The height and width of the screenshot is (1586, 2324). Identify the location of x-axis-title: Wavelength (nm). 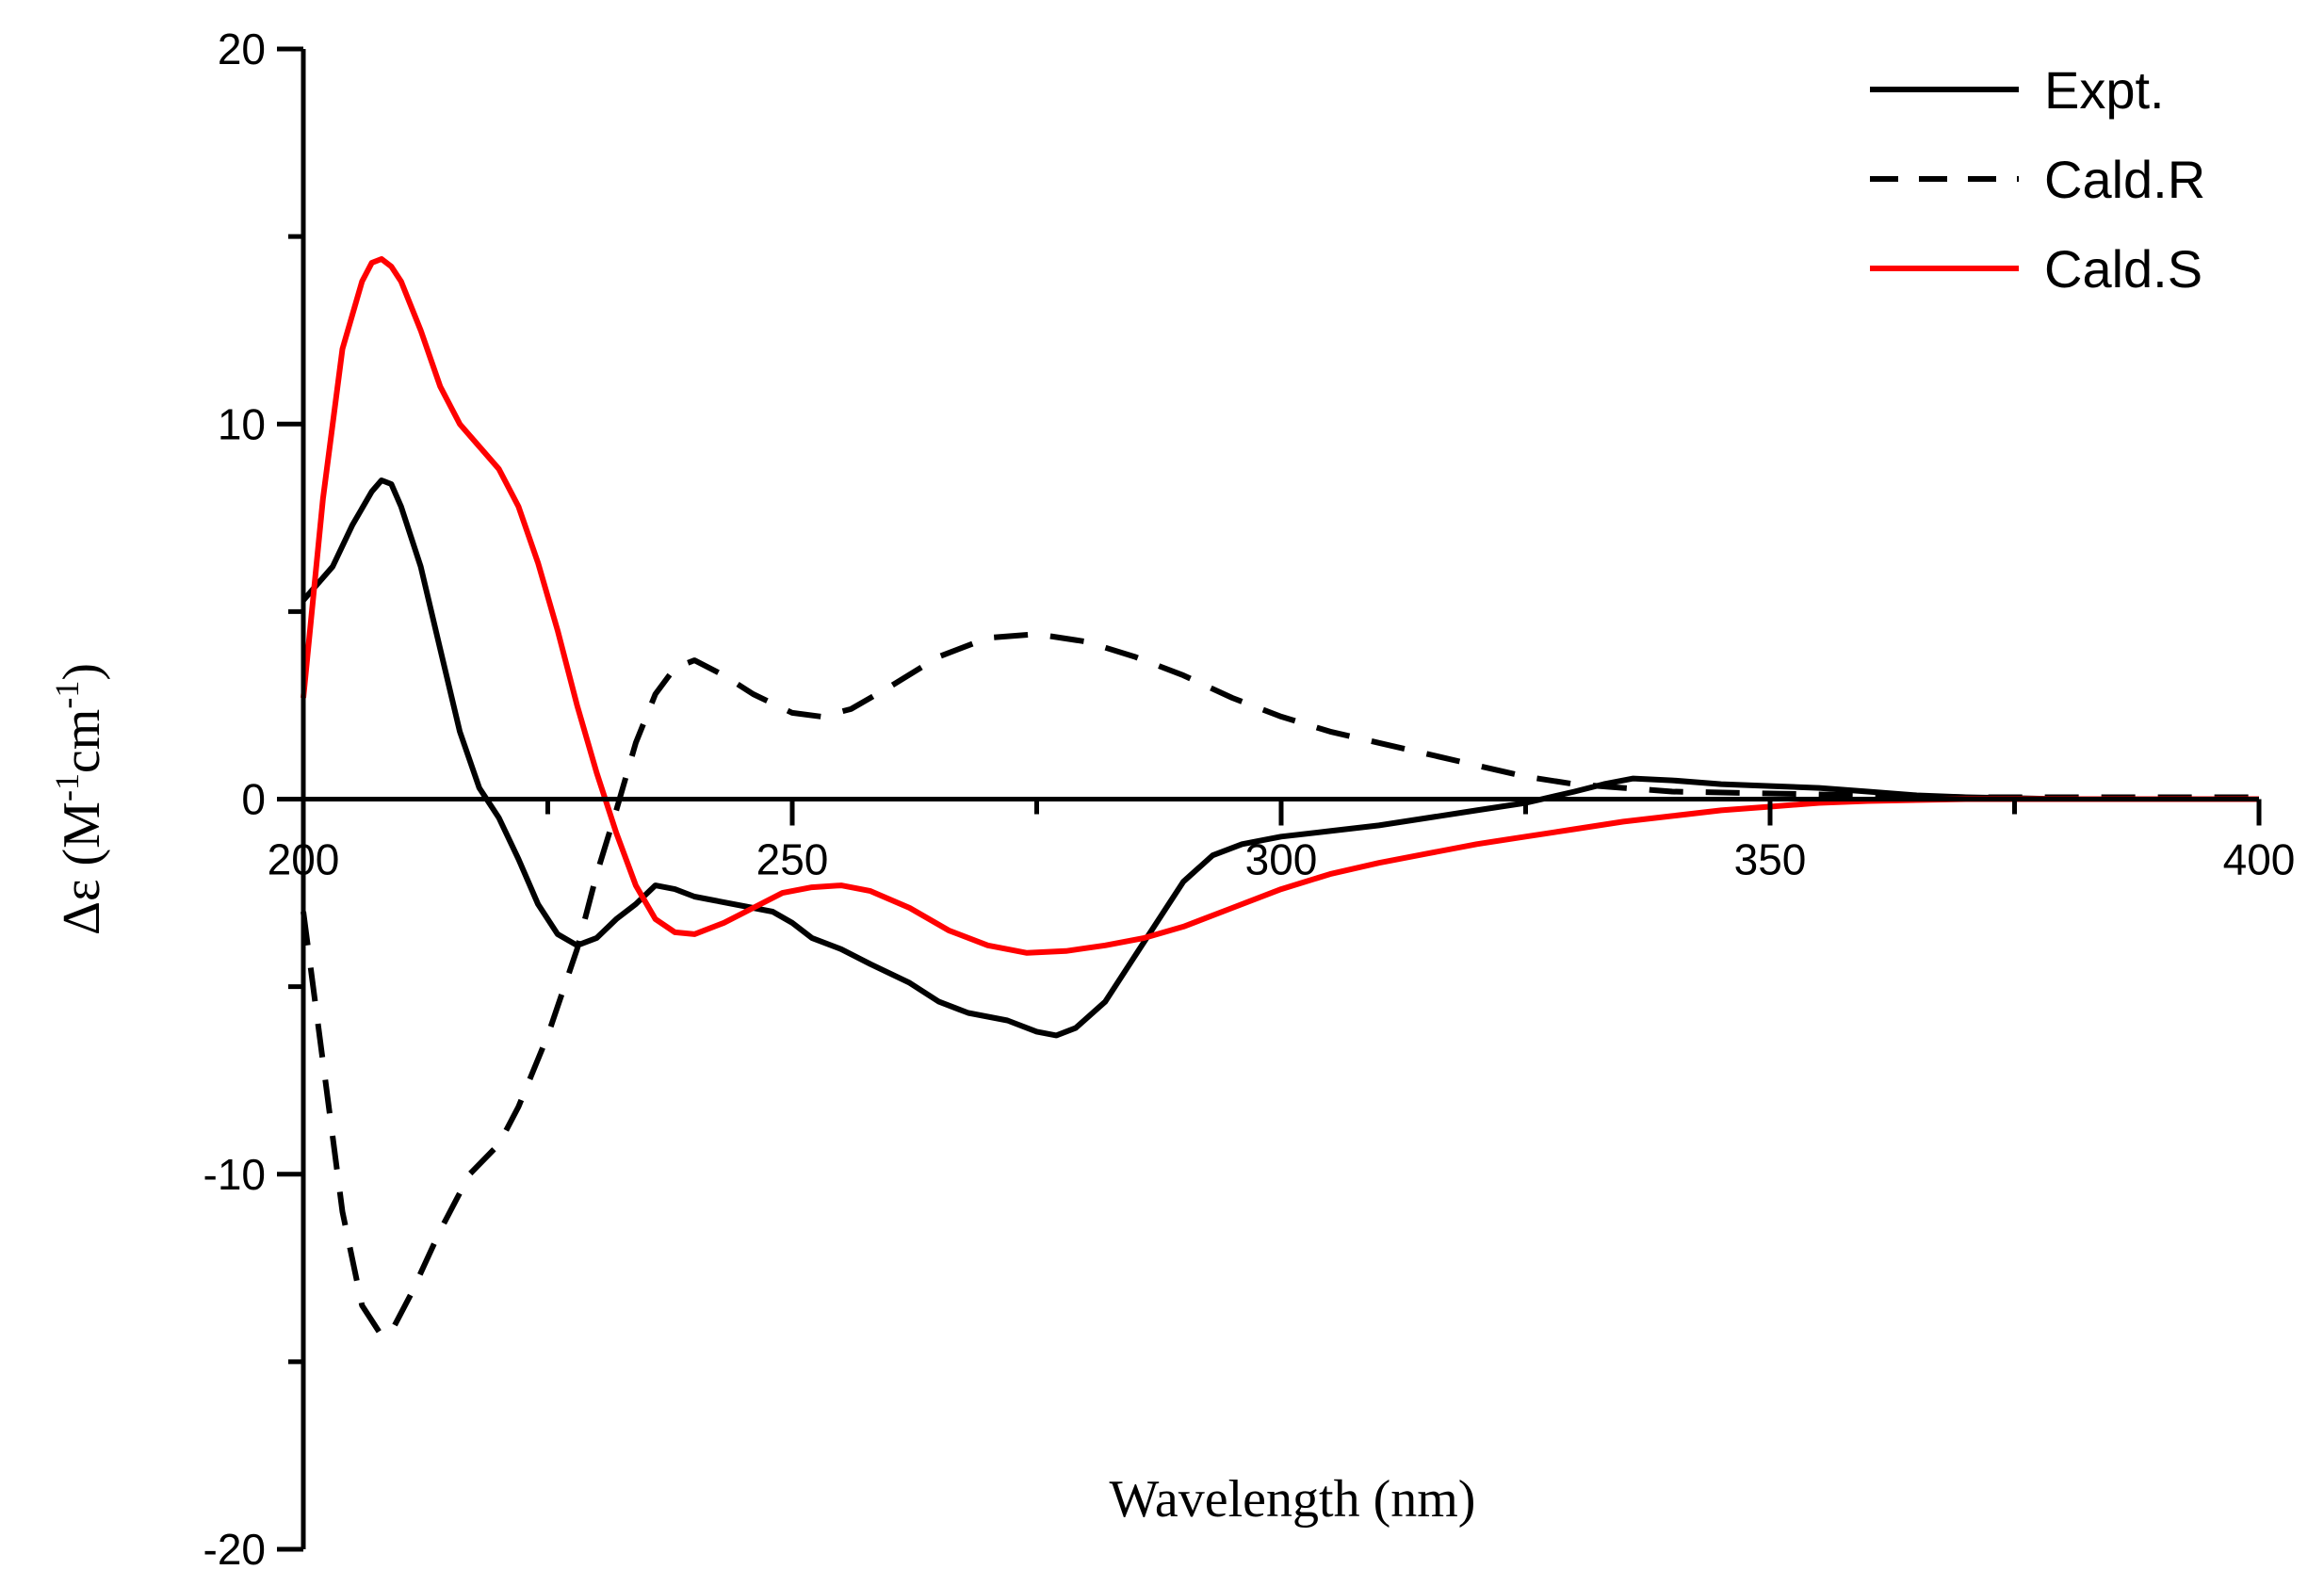
(1293, 1499).